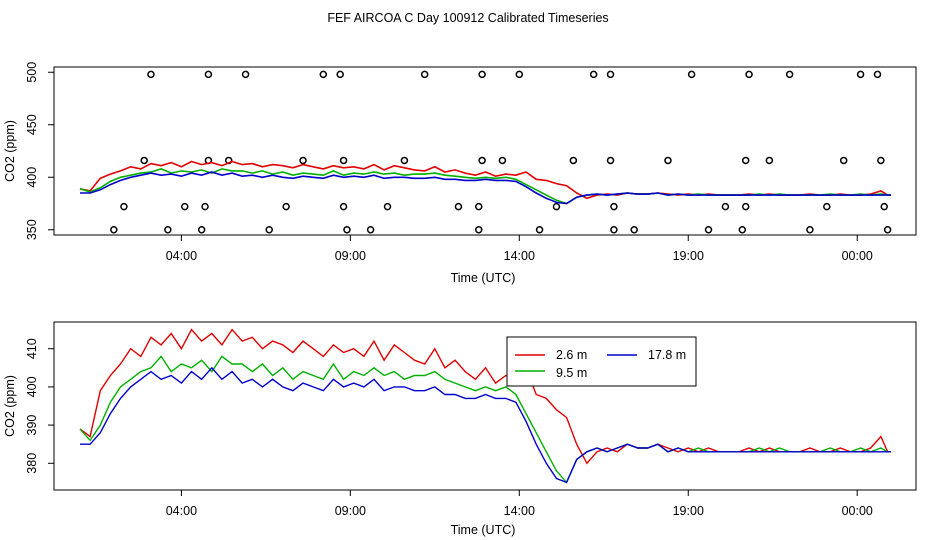 This screenshot has width=936, height=540. I want to click on top-y-axis: 350 400 450 500, so click(39, 151).